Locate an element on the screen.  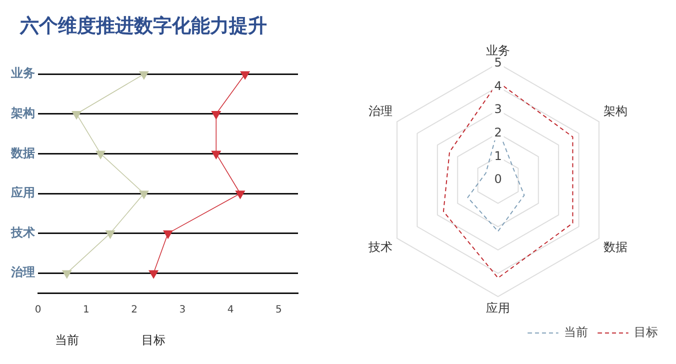
y-tick-label: 5 is located at coordinates (498, 63).